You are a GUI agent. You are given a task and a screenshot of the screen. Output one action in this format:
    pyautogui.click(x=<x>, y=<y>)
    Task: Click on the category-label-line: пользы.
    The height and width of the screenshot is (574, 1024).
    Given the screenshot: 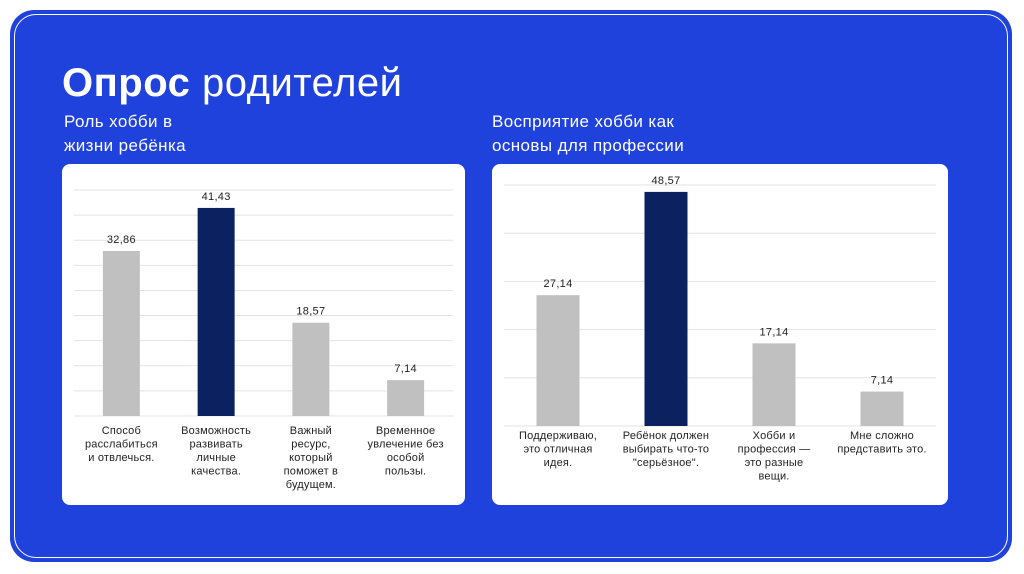 What is the action you would take?
    pyautogui.click(x=405, y=472)
    